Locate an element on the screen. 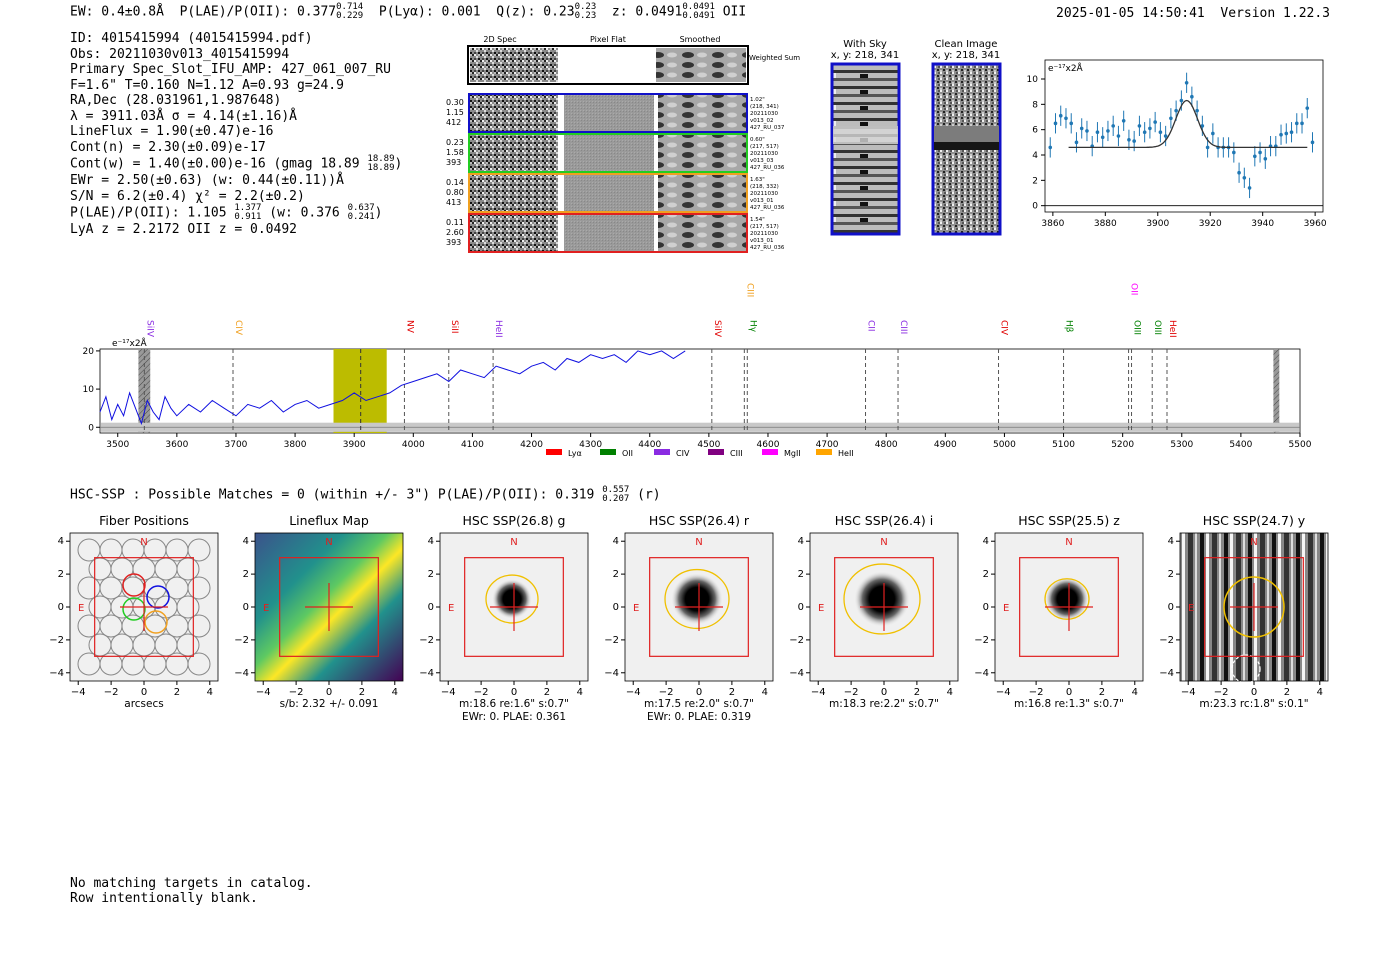 This screenshot has width=1400, height=953. col-2dspec: 2D Spec is located at coordinates (499, 39).